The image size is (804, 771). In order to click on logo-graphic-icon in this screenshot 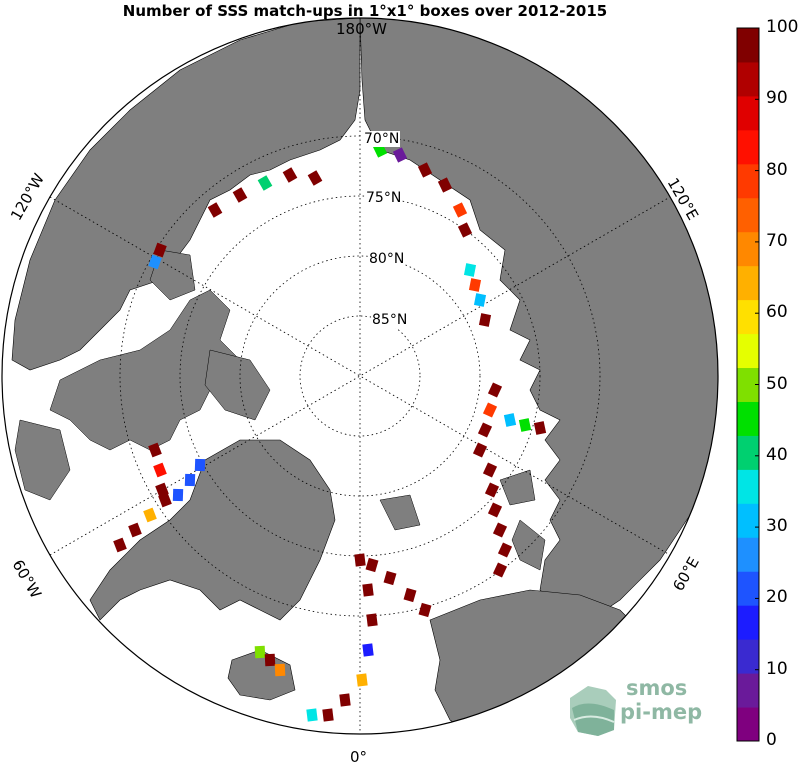, I will do `click(593, 711)`.